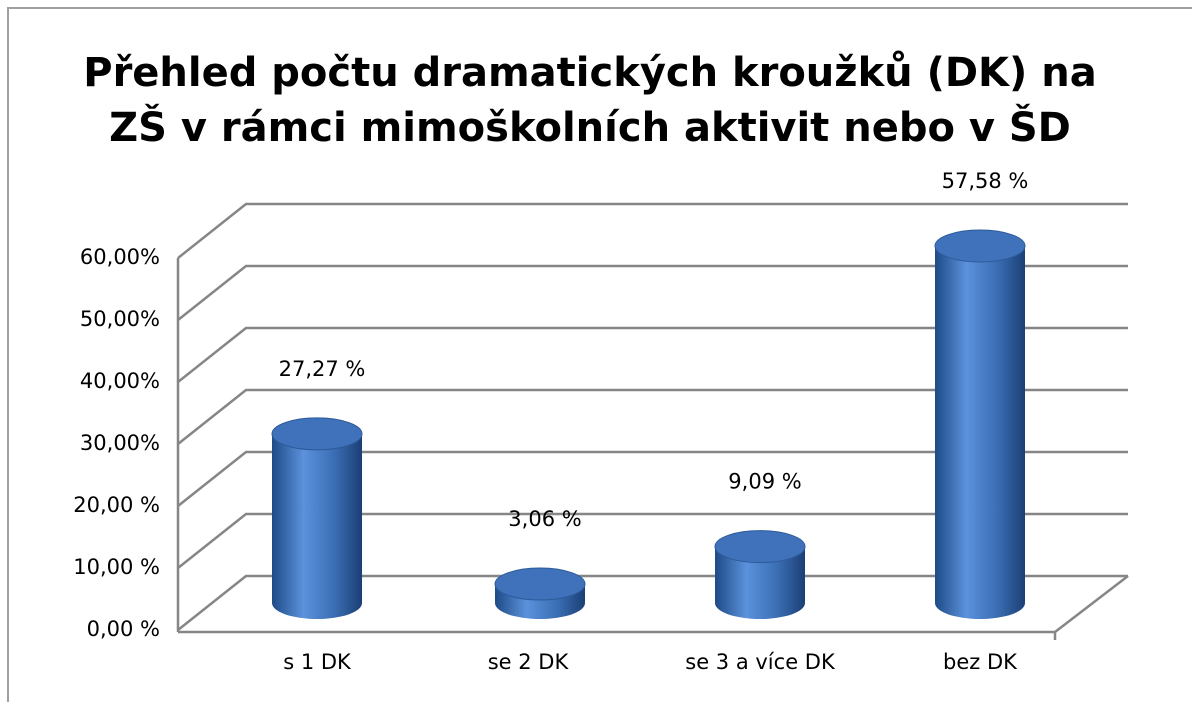 Image resolution: width=1192 pixels, height=702 pixels. What do you see at coordinates (116, 505) in the screenshot?
I see `y-tick-label: 20,00 %` at bounding box center [116, 505].